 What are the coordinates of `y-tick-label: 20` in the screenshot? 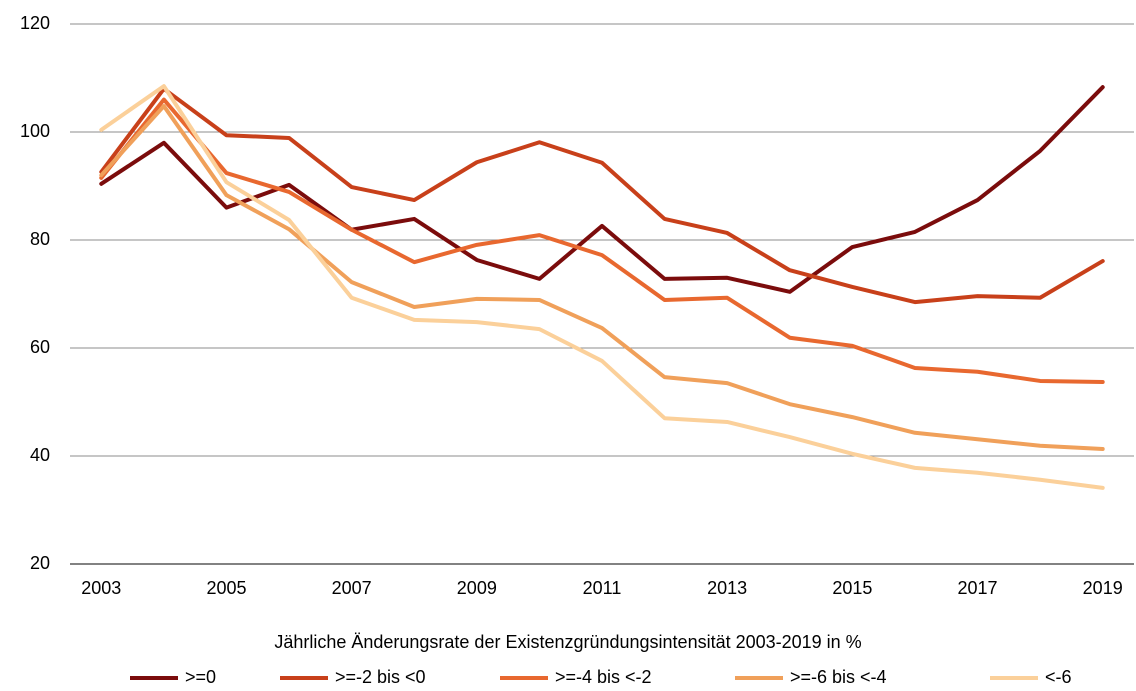 It's located at (40, 563).